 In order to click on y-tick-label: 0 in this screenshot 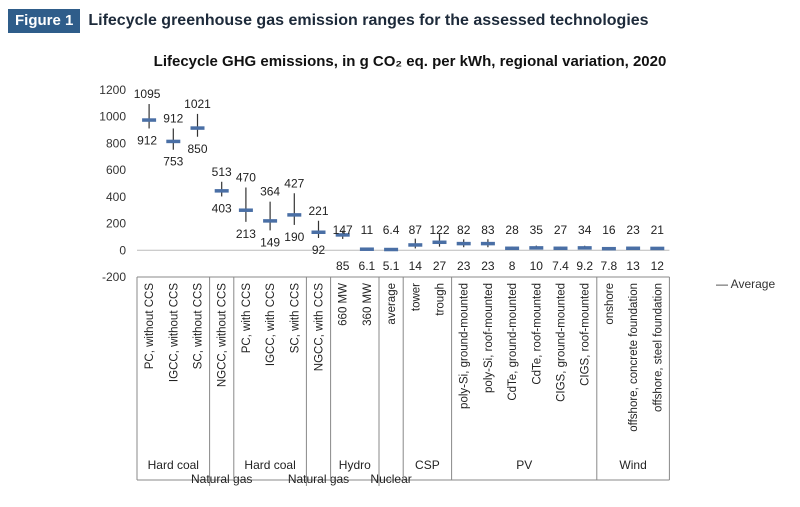, I will do `click(122, 250)`.